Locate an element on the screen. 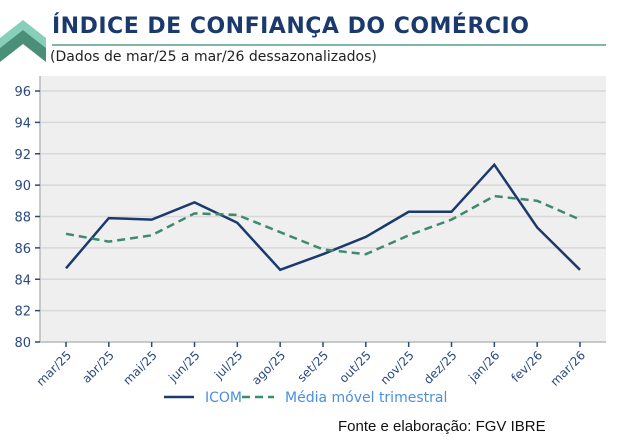 This screenshot has height=446, width=636. legend: ICOM Média móvel trimestral is located at coordinates (305, 398).